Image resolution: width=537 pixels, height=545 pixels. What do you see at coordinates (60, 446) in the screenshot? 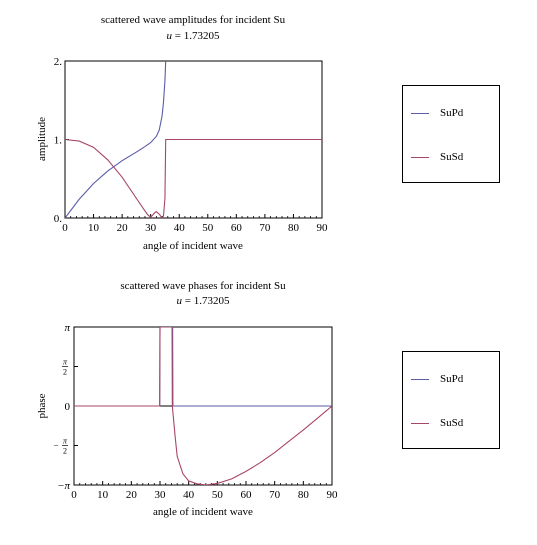
I see `y-tick-label: − π2` at bounding box center [60, 446].